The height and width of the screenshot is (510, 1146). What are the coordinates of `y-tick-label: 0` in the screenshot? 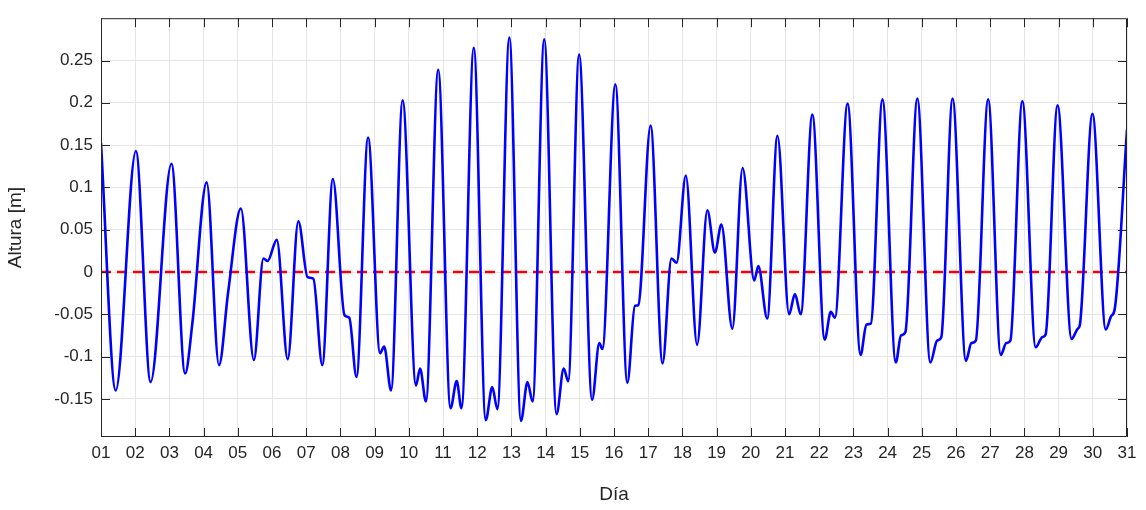 It's located at (88, 271).